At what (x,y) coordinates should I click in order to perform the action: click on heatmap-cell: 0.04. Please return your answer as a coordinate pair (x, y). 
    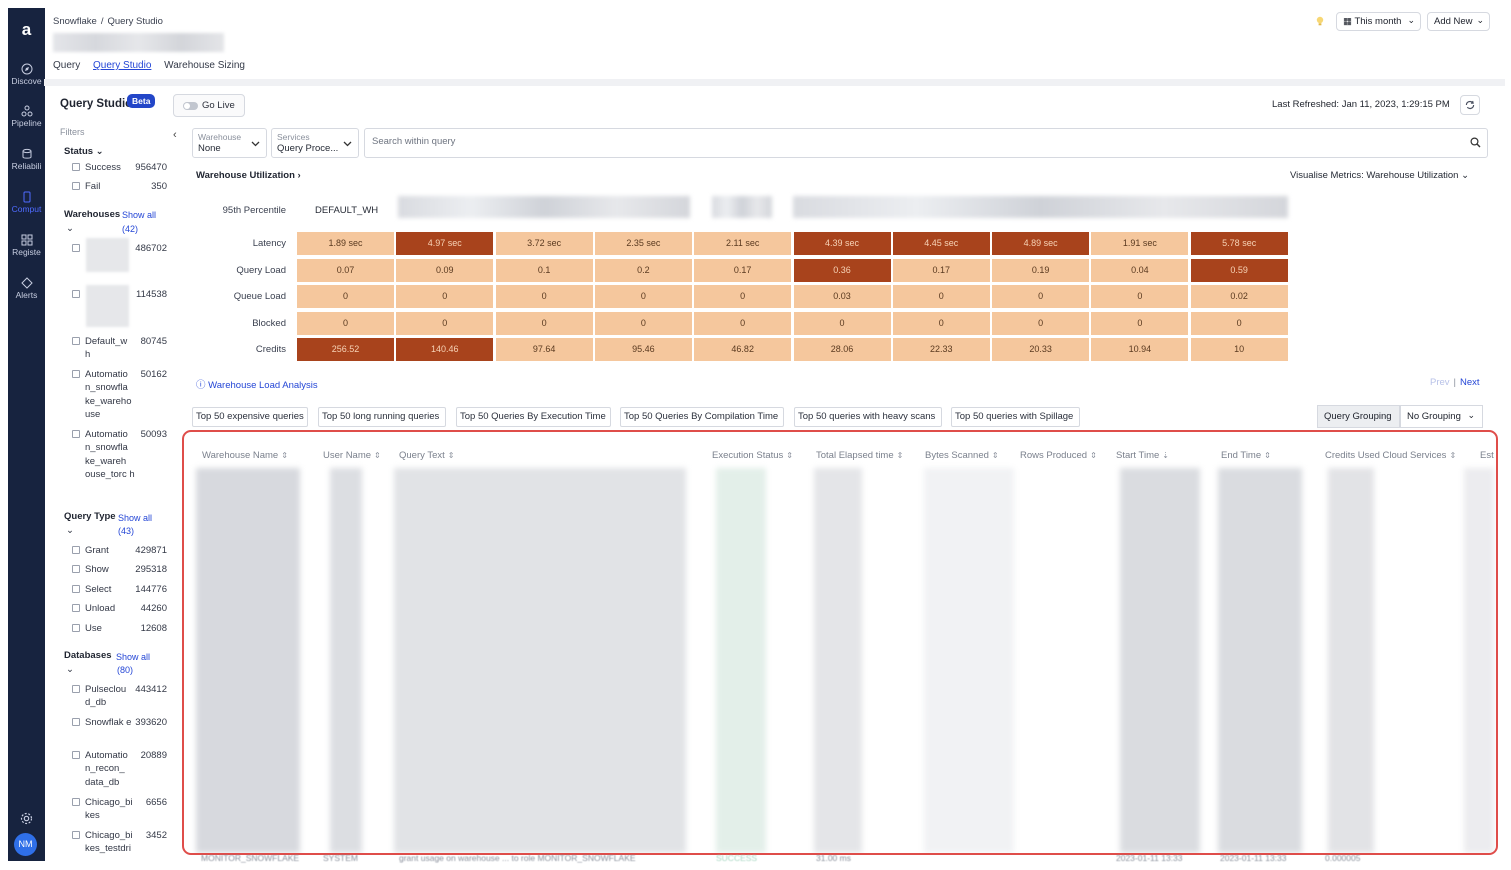
    Looking at the image, I should click on (1140, 270).